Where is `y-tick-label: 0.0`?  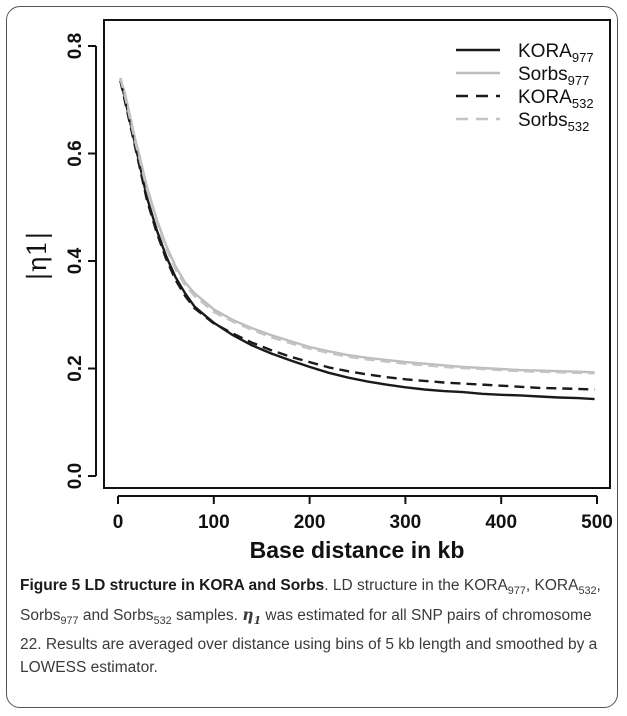
y-tick-label: 0.0 is located at coordinates (75, 476).